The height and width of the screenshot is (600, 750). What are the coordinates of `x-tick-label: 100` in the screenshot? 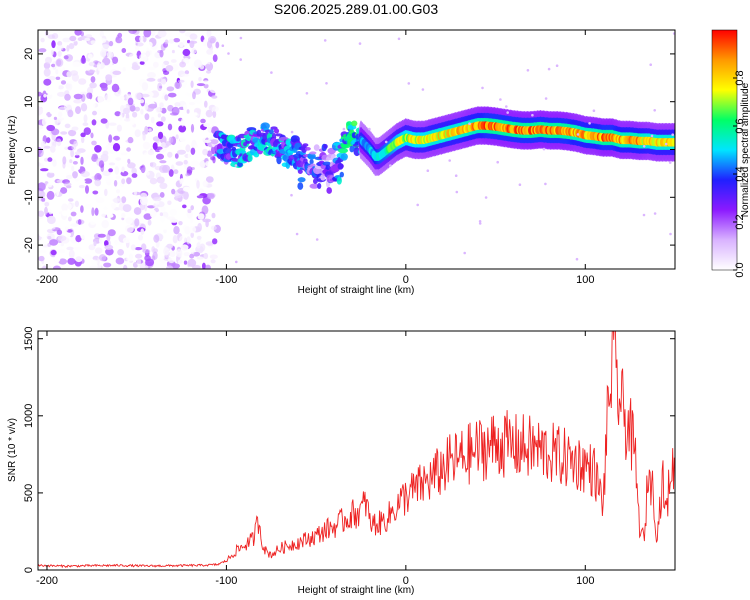 It's located at (585, 280).